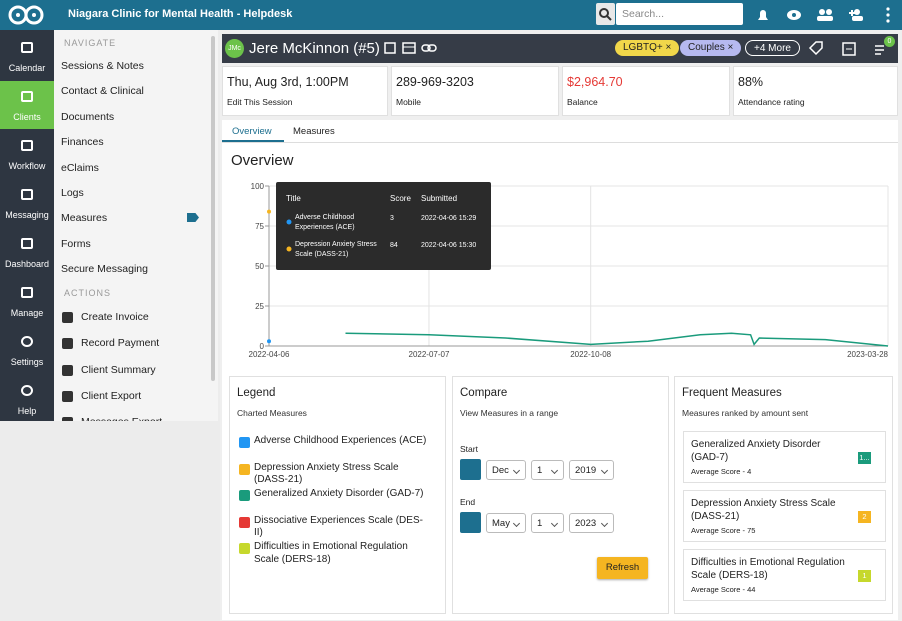 The width and height of the screenshot is (902, 621). Describe the element at coordinates (429, 354) in the screenshot. I see `x-tick-label: 2022-07-07` at that location.